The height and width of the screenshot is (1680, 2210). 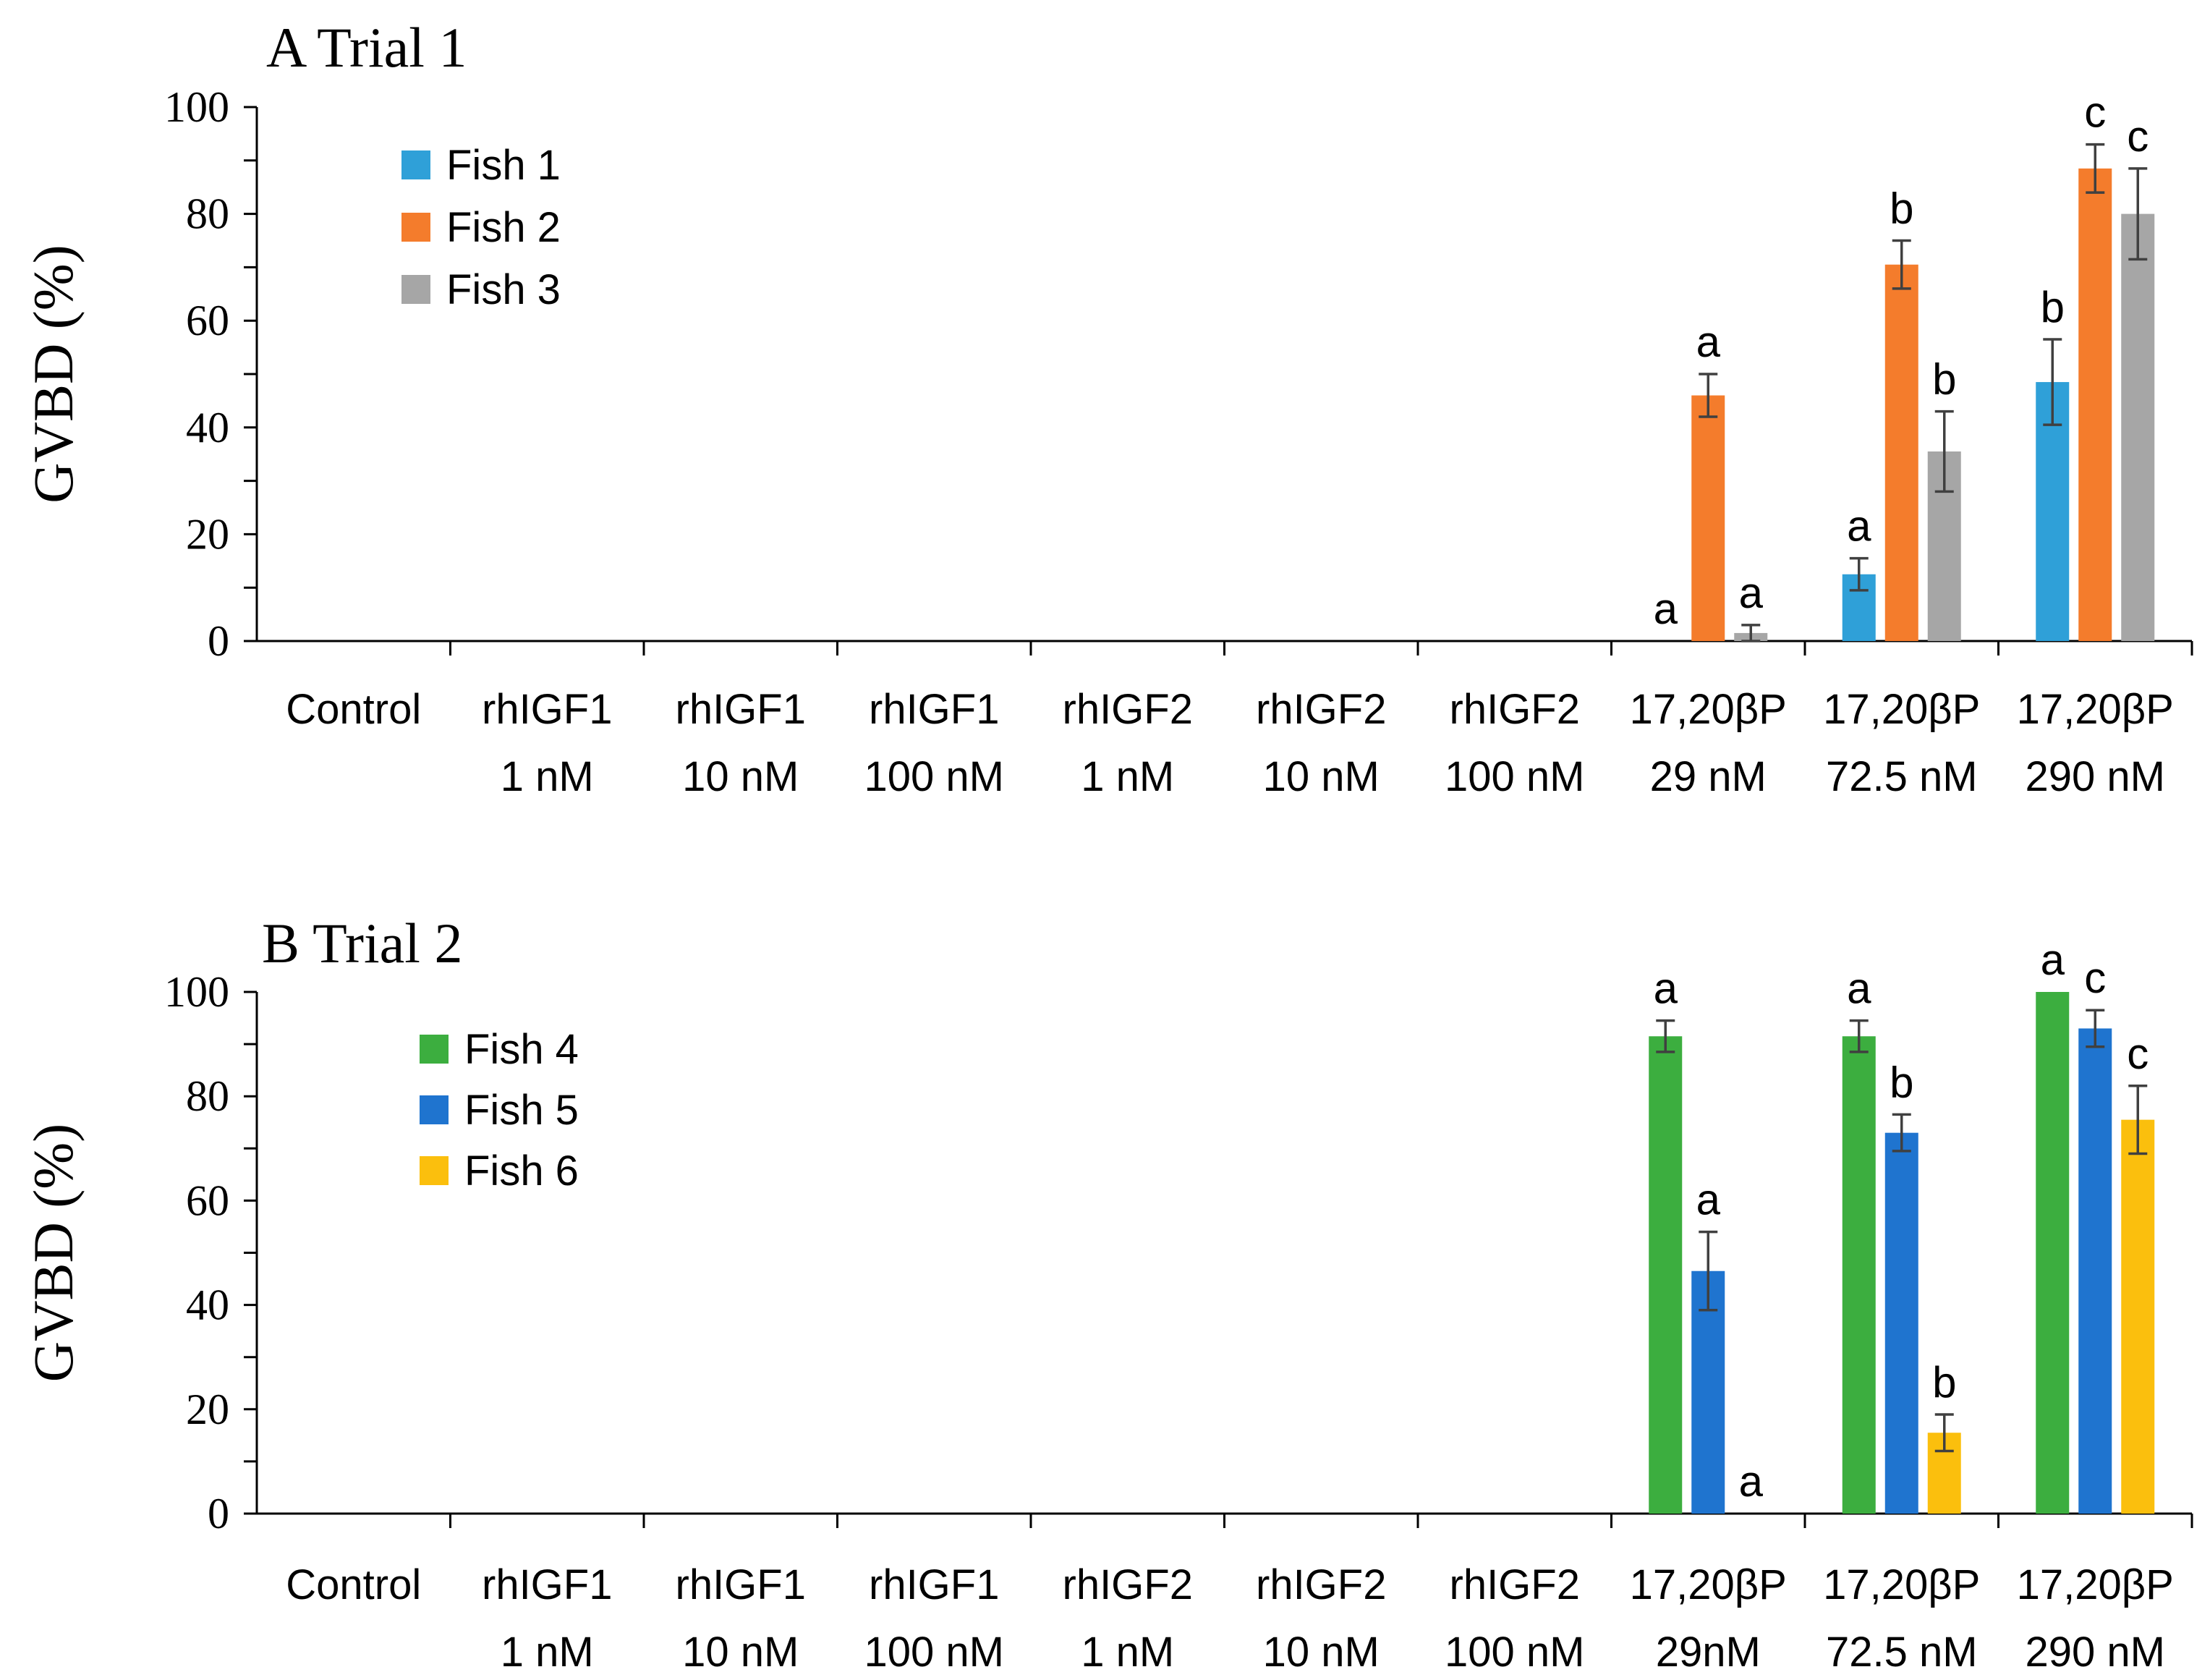 What do you see at coordinates (1708, 1653) in the screenshot?
I see `x-tick-label-dose: 29nM` at bounding box center [1708, 1653].